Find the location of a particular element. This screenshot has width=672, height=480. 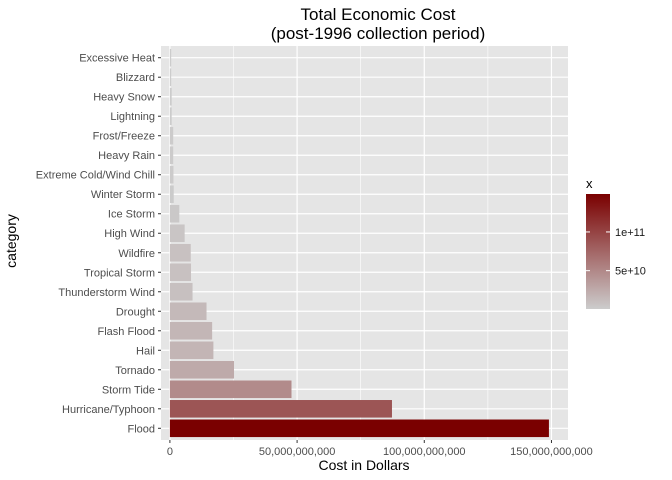

bar-heavy-rain is located at coordinates (171, 155).